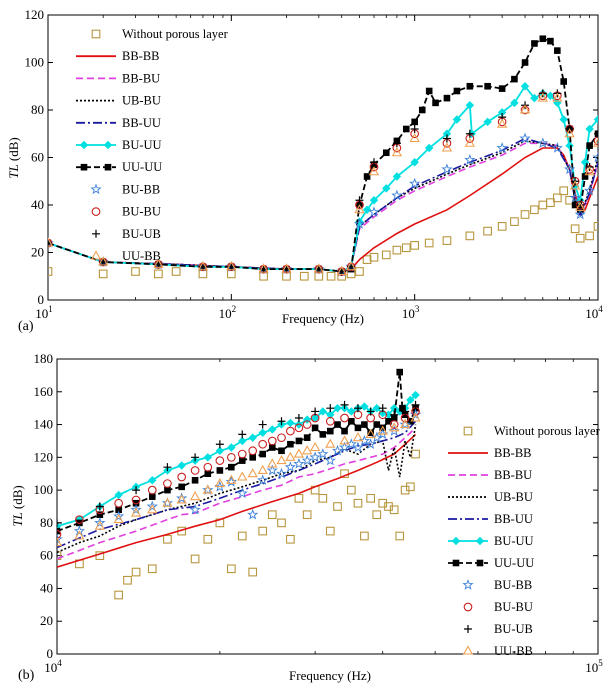 The height and width of the screenshot is (686, 607). Describe the element at coordinates (46, 555) in the screenshot. I see `y-tick-label: 60` at that location.